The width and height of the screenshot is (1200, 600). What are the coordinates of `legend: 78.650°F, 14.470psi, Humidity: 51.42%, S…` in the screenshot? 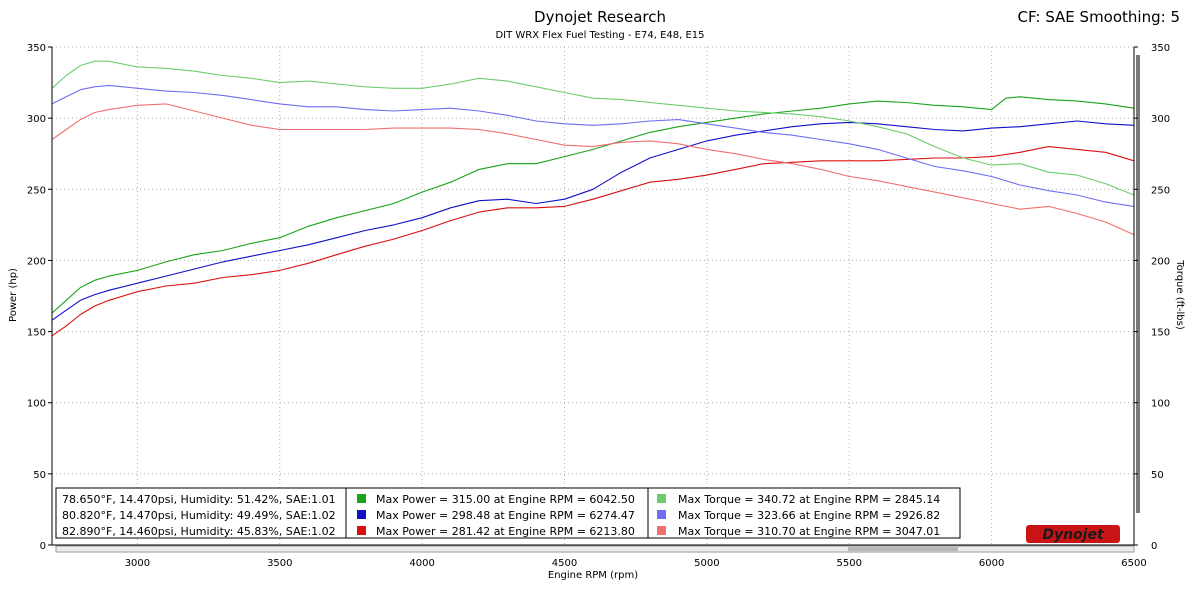 It's located at (508, 513).